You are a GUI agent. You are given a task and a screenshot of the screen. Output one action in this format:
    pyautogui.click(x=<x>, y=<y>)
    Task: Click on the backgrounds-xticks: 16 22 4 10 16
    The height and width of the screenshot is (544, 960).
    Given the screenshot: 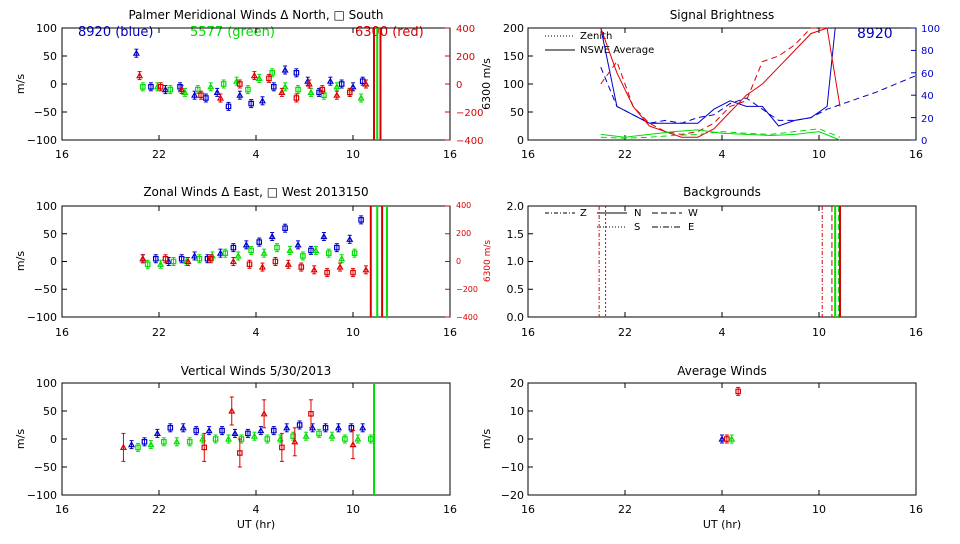 What is the action you would take?
    pyautogui.click(x=722, y=332)
    